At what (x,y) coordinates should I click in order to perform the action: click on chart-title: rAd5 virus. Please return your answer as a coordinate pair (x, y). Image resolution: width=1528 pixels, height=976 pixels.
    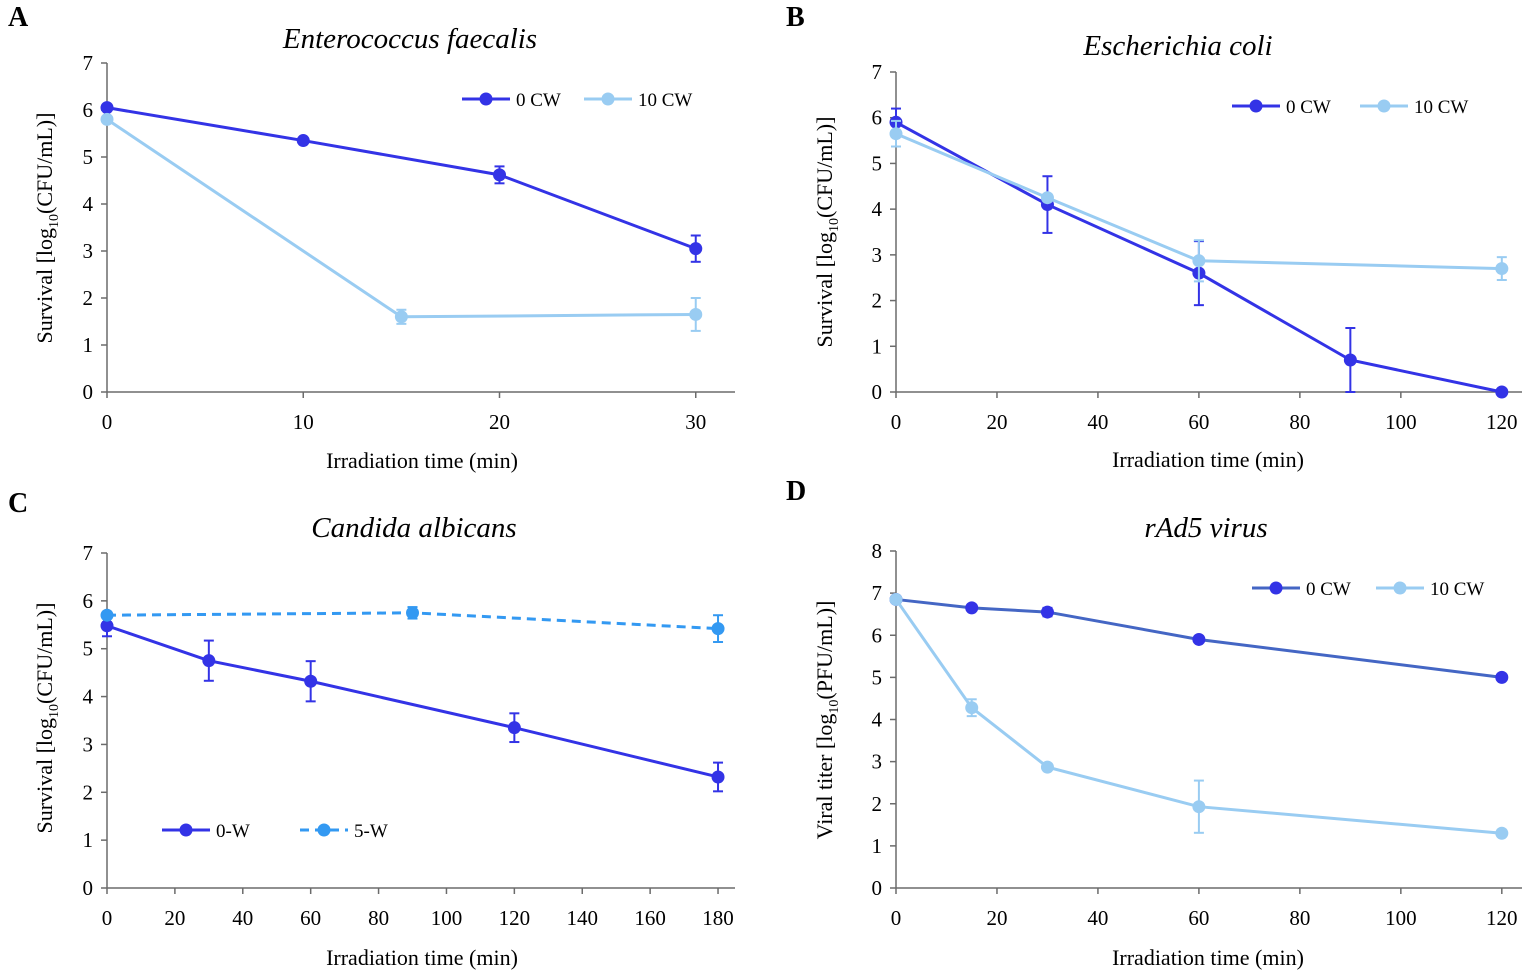
    Looking at the image, I should click on (1205, 528).